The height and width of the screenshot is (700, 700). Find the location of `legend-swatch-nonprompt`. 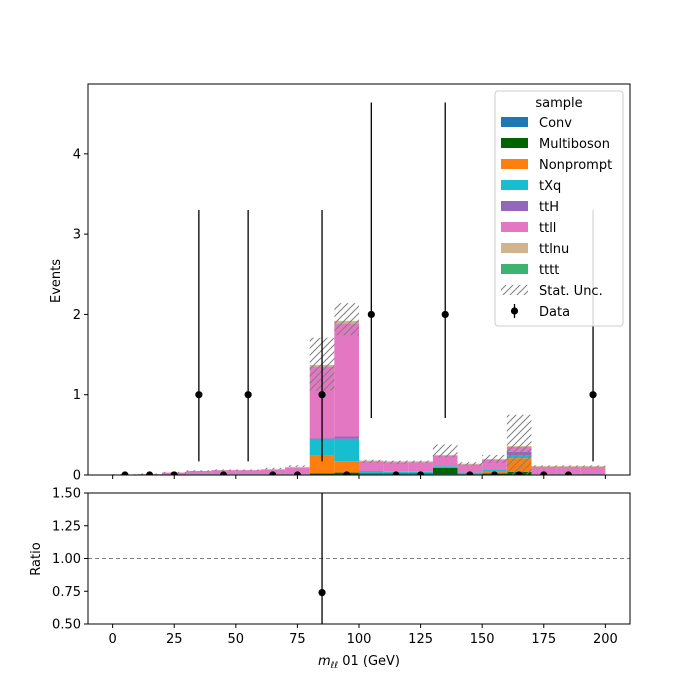

legend-swatch-nonprompt is located at coordinates (514, 164).